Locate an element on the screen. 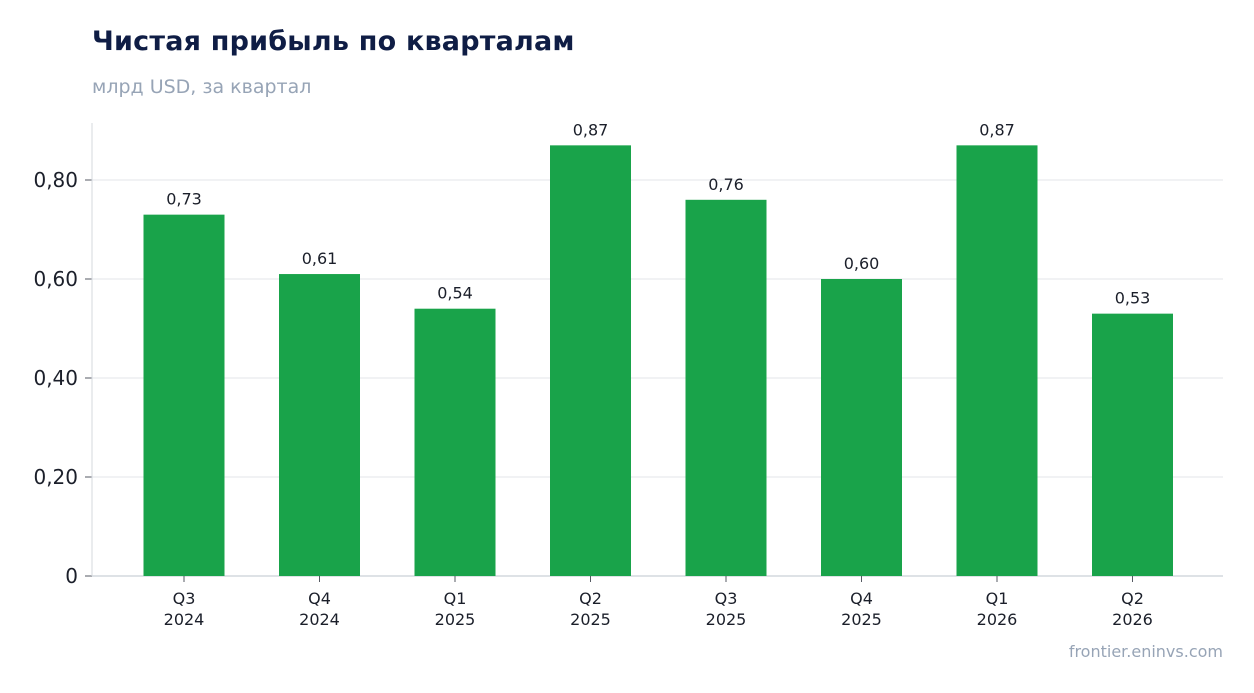  y-tick-label: 0,60 is located at coordinates (55, 279).